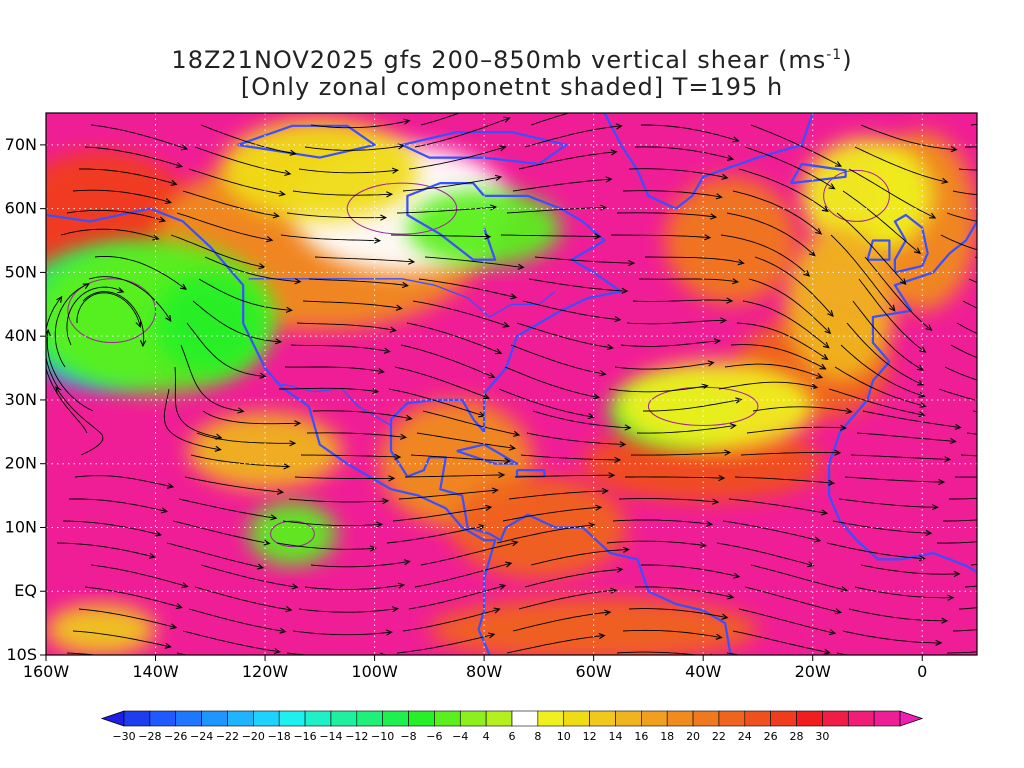 The height and width of the screenshot is (768, 1024). What do you see at coordinates (797, 736) in the screenshot?
I see `colorbar-label: 28` at bounding box center [797, 736].